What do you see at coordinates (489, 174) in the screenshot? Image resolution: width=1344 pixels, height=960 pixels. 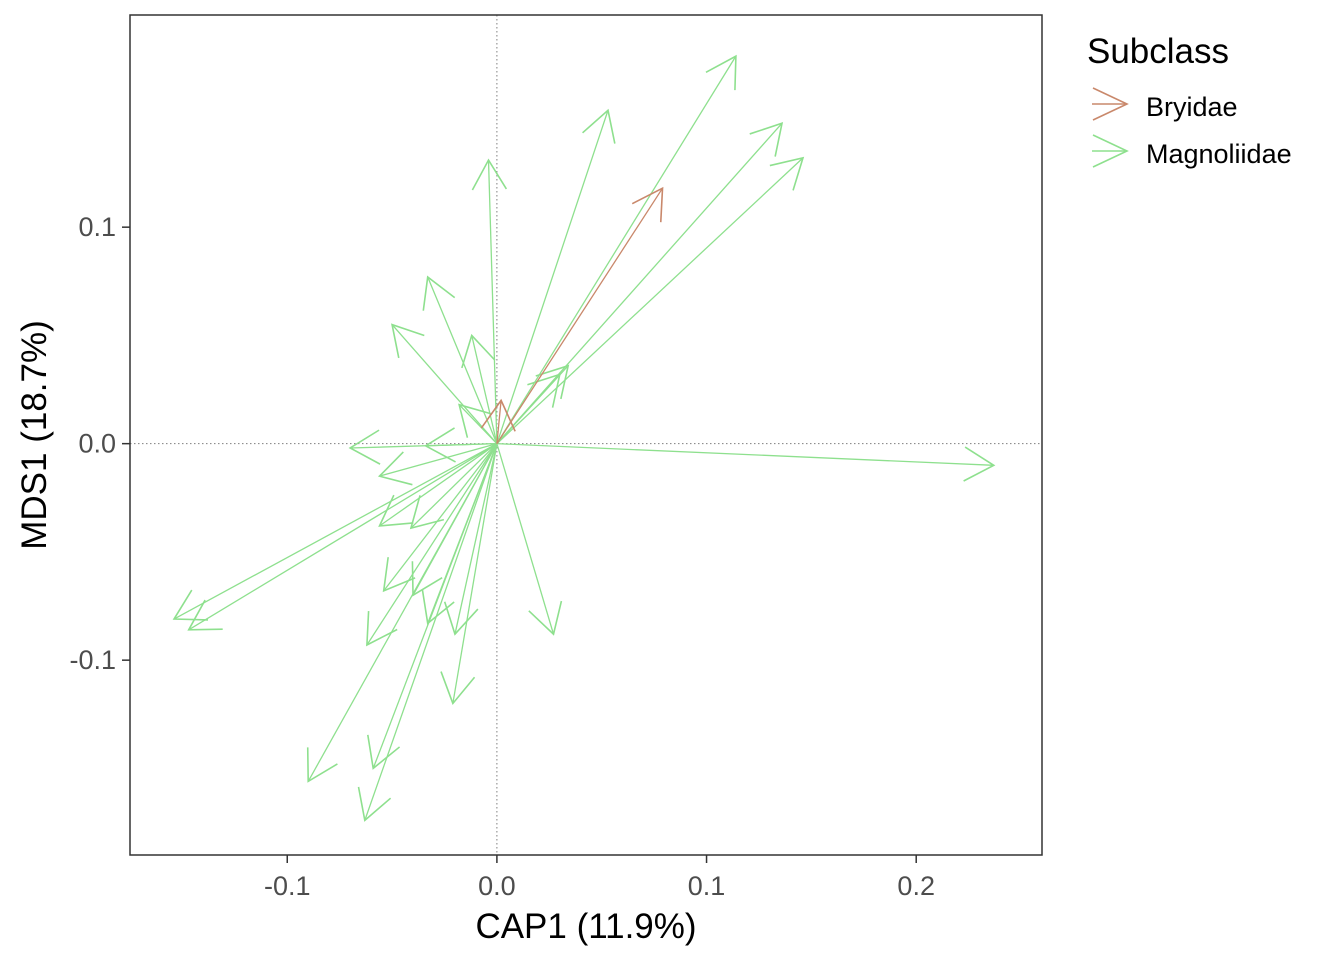 I see `arrow-magnoliidae-5-head` at bounding box center [489, 174].